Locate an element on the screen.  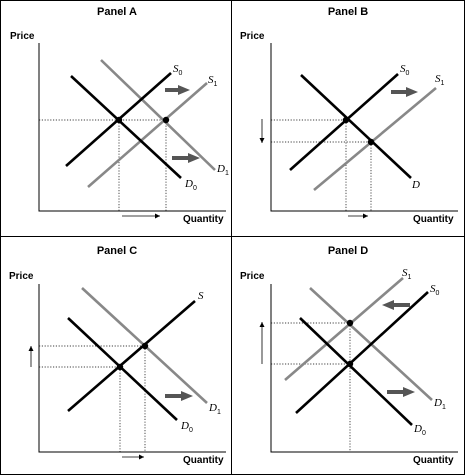
panel-title: Panel A is located at coordinates (117, 12).